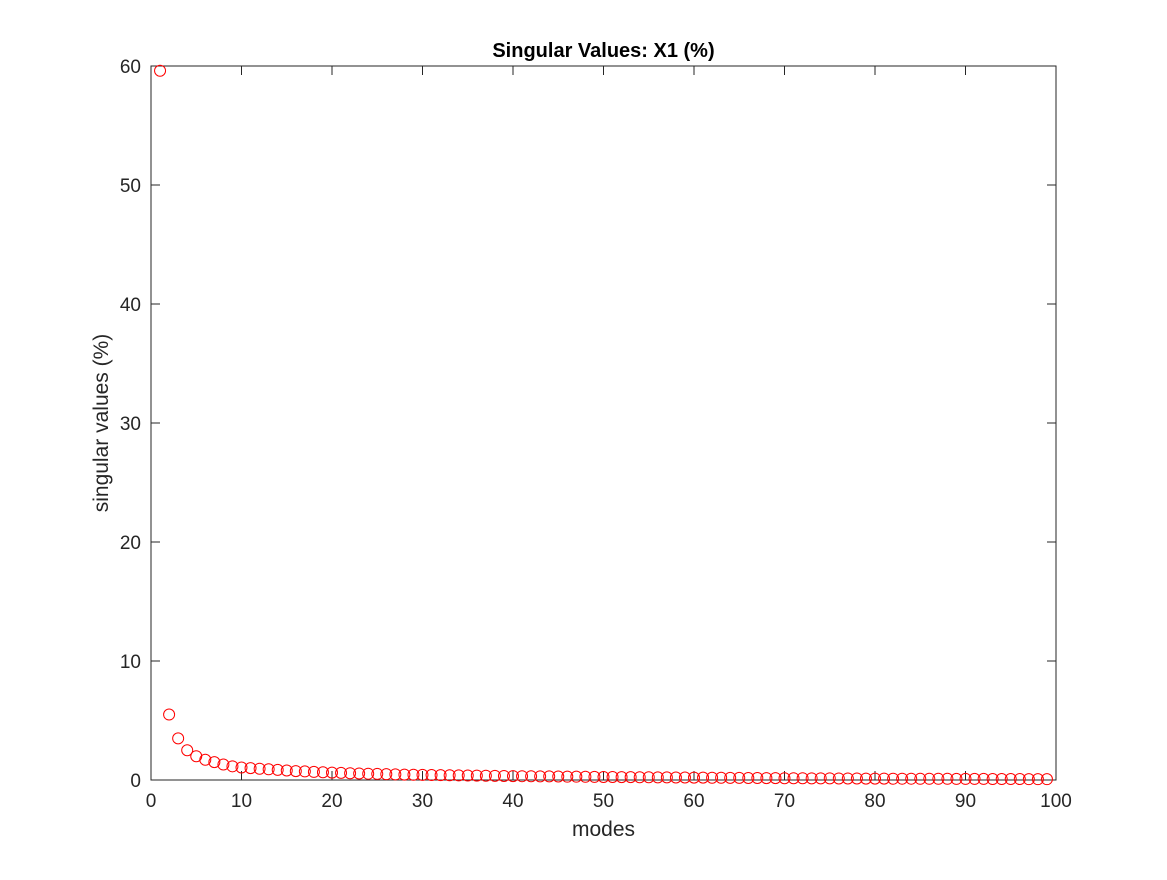 The image size is (1167, 880). What do you see at coordinates (151, 801) in the screenshot?
I see `x-tick-label: 0` at bounding box center [151, 801].